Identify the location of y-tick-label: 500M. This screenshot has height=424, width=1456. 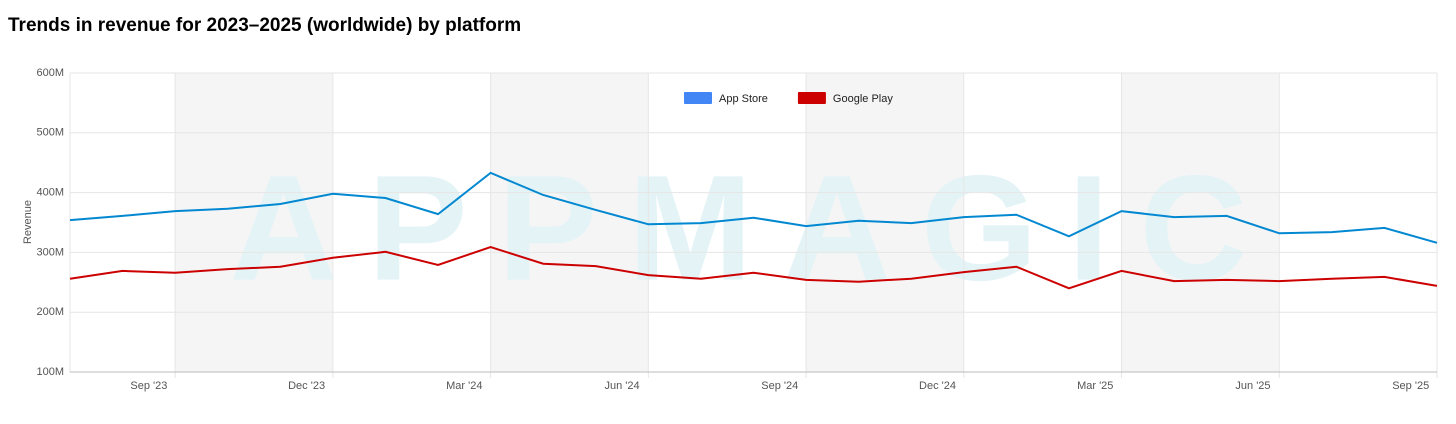
(50, 133).